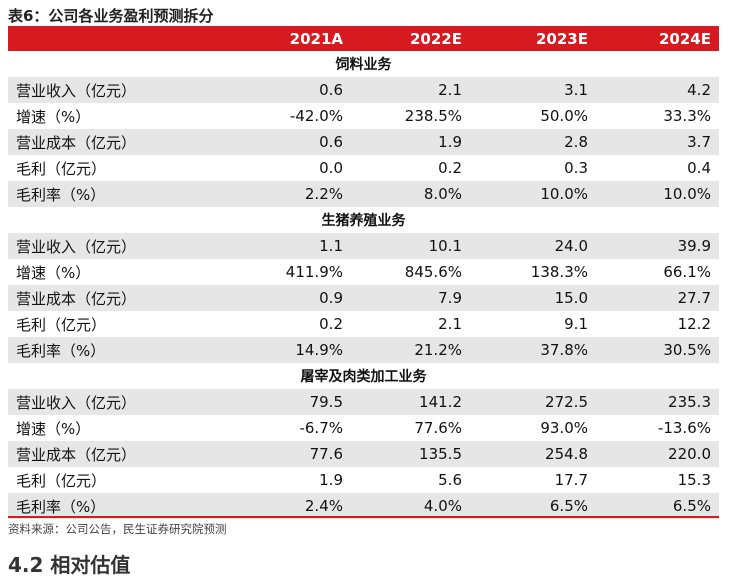 This screenshot has width=729, height=578. I want to click on section-header: 生猪养殖业务, so click(363, 221).